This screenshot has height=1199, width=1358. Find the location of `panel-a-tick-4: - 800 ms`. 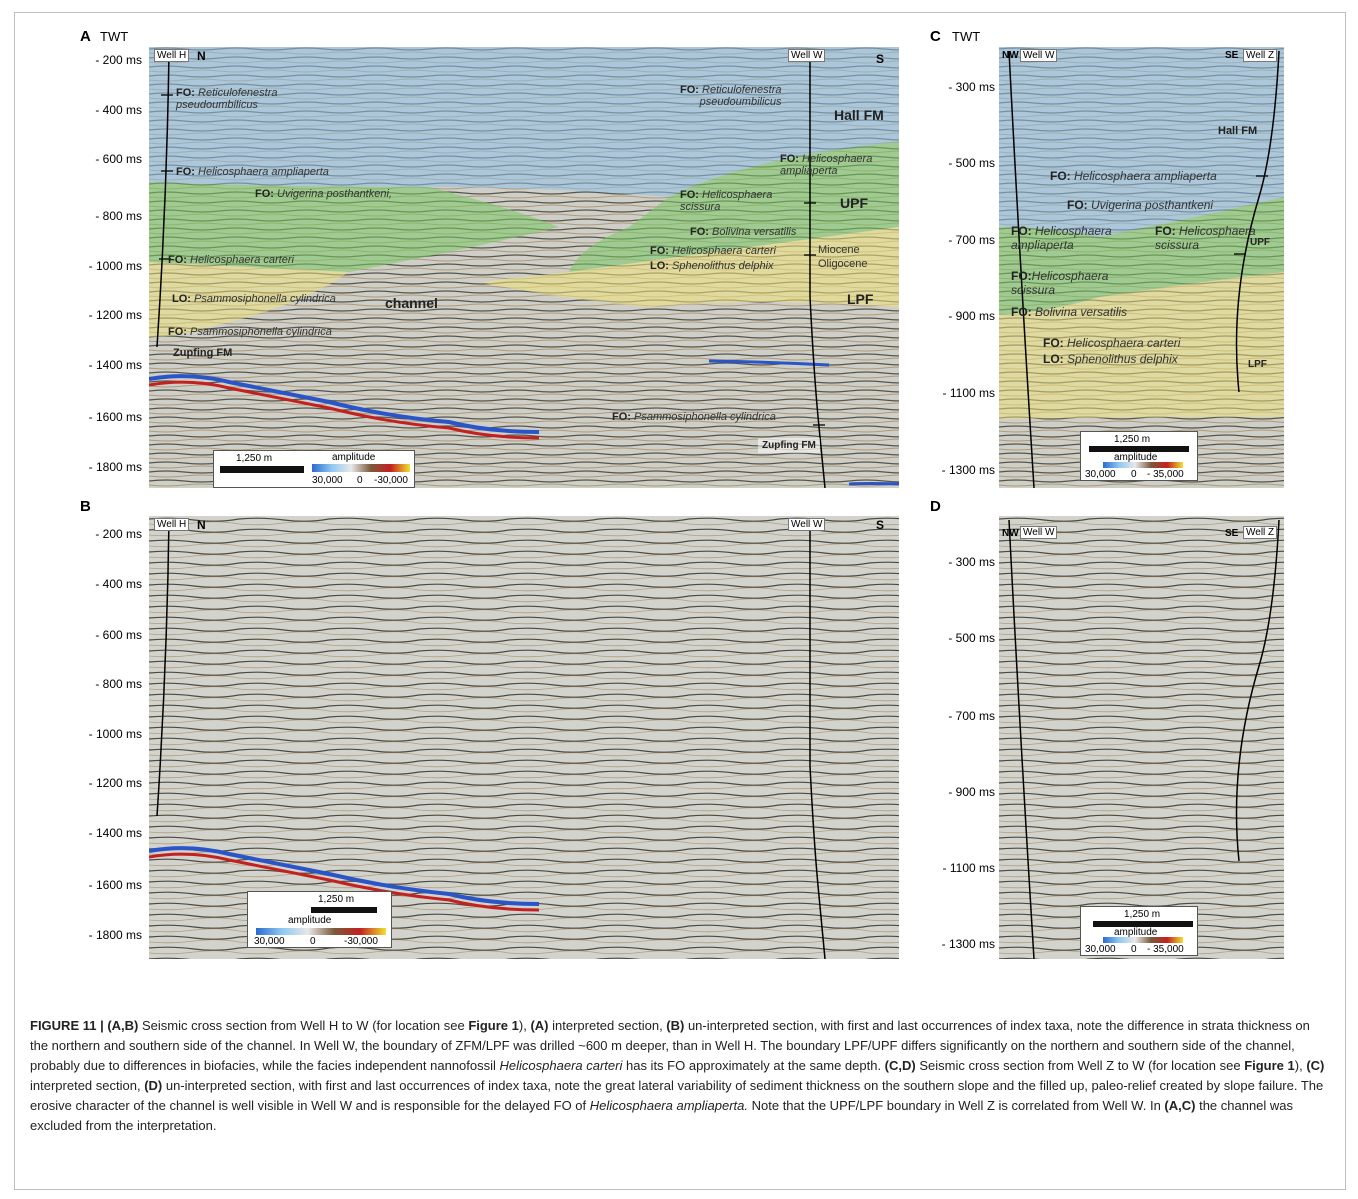

panel-a-tick-4: - 800 ms is located at coordinates (118, 216).